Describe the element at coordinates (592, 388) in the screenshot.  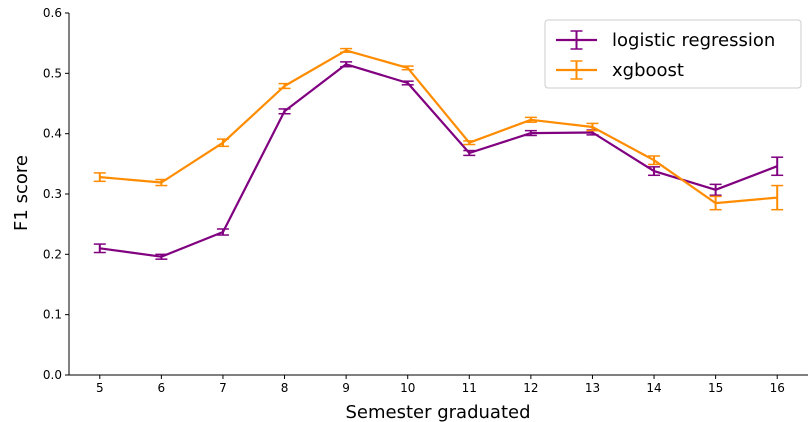
I see `x-tick-label: 13` at that location.